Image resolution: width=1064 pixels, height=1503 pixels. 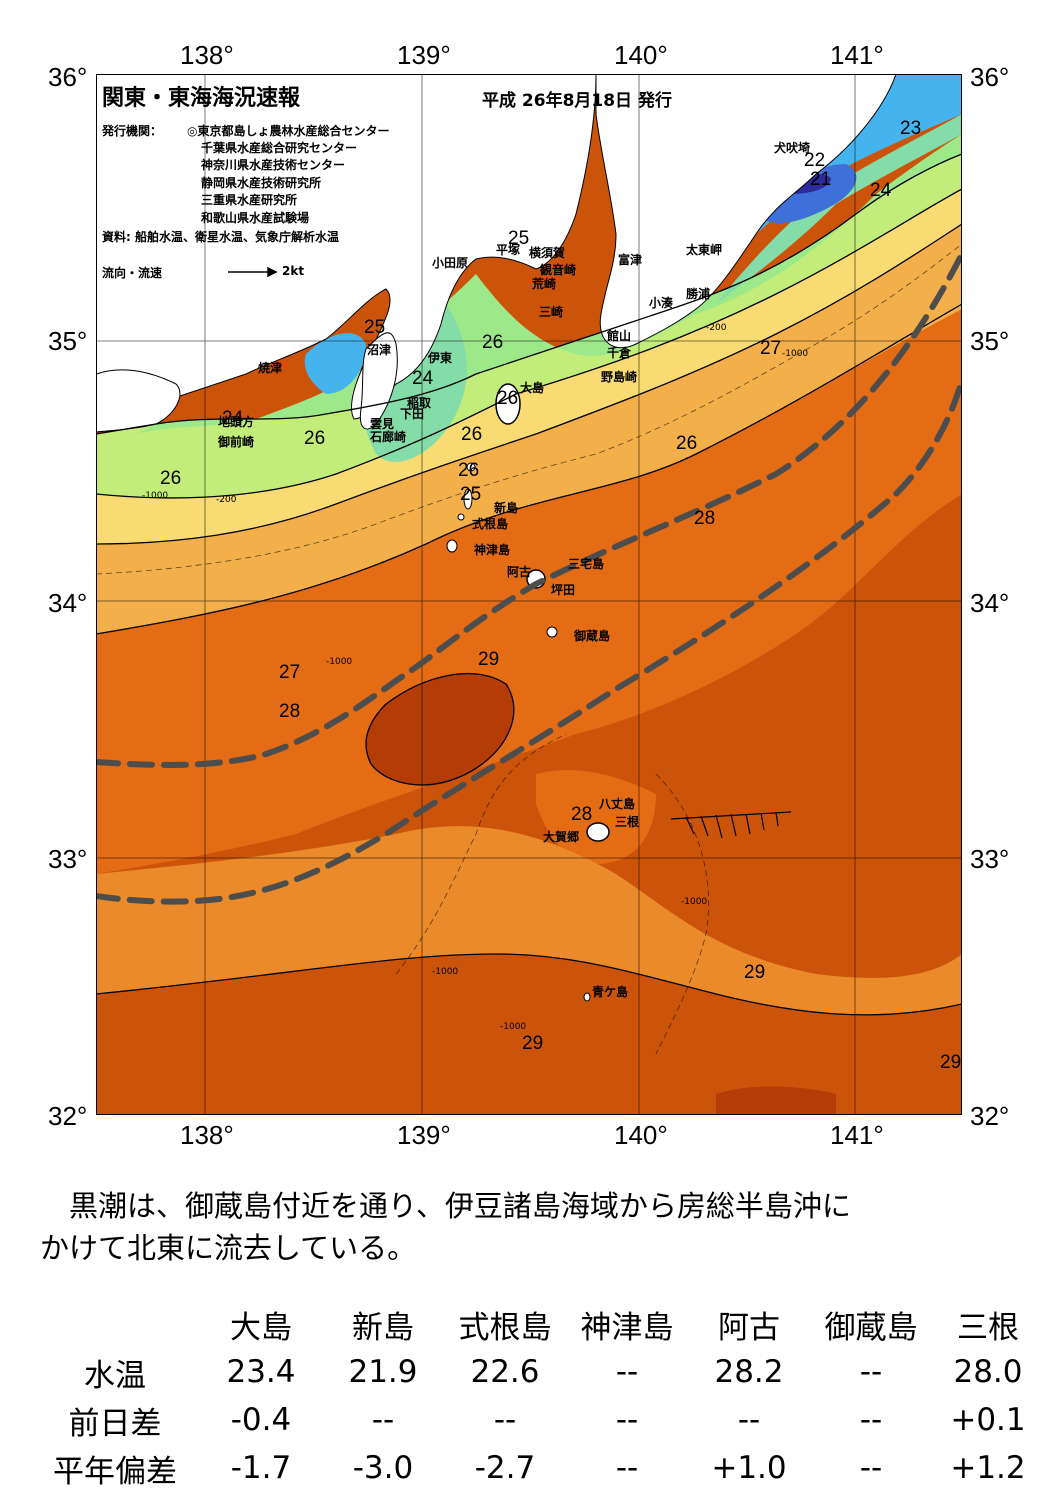 I want to click on lat-tick-34-left: 34°, so click(x=68, y=603).